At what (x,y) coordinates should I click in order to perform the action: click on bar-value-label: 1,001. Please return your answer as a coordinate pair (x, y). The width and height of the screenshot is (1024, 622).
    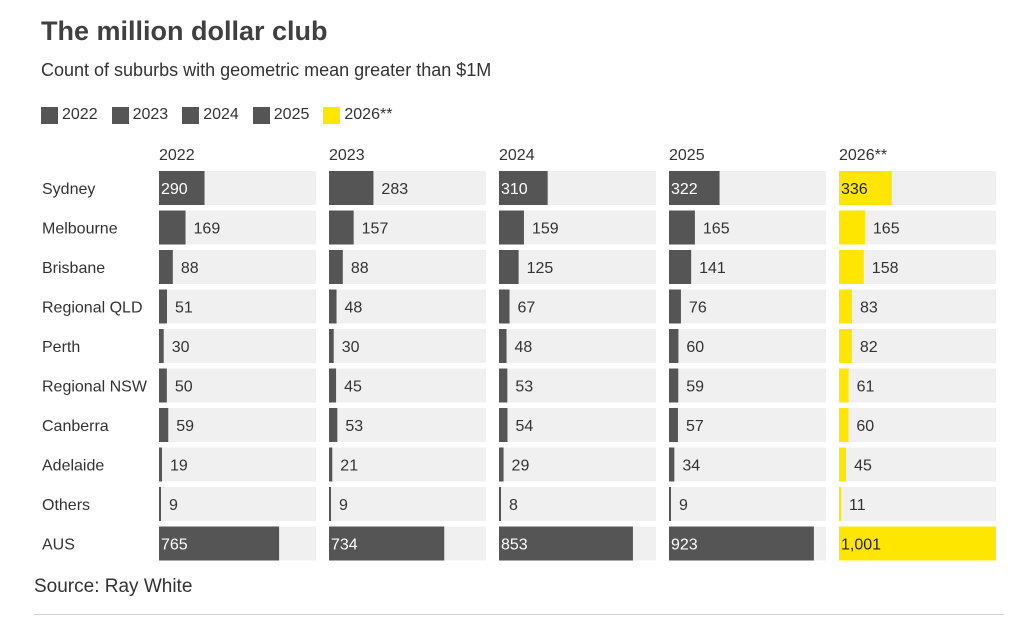
    Looking at the image, I should click on (861, 545).